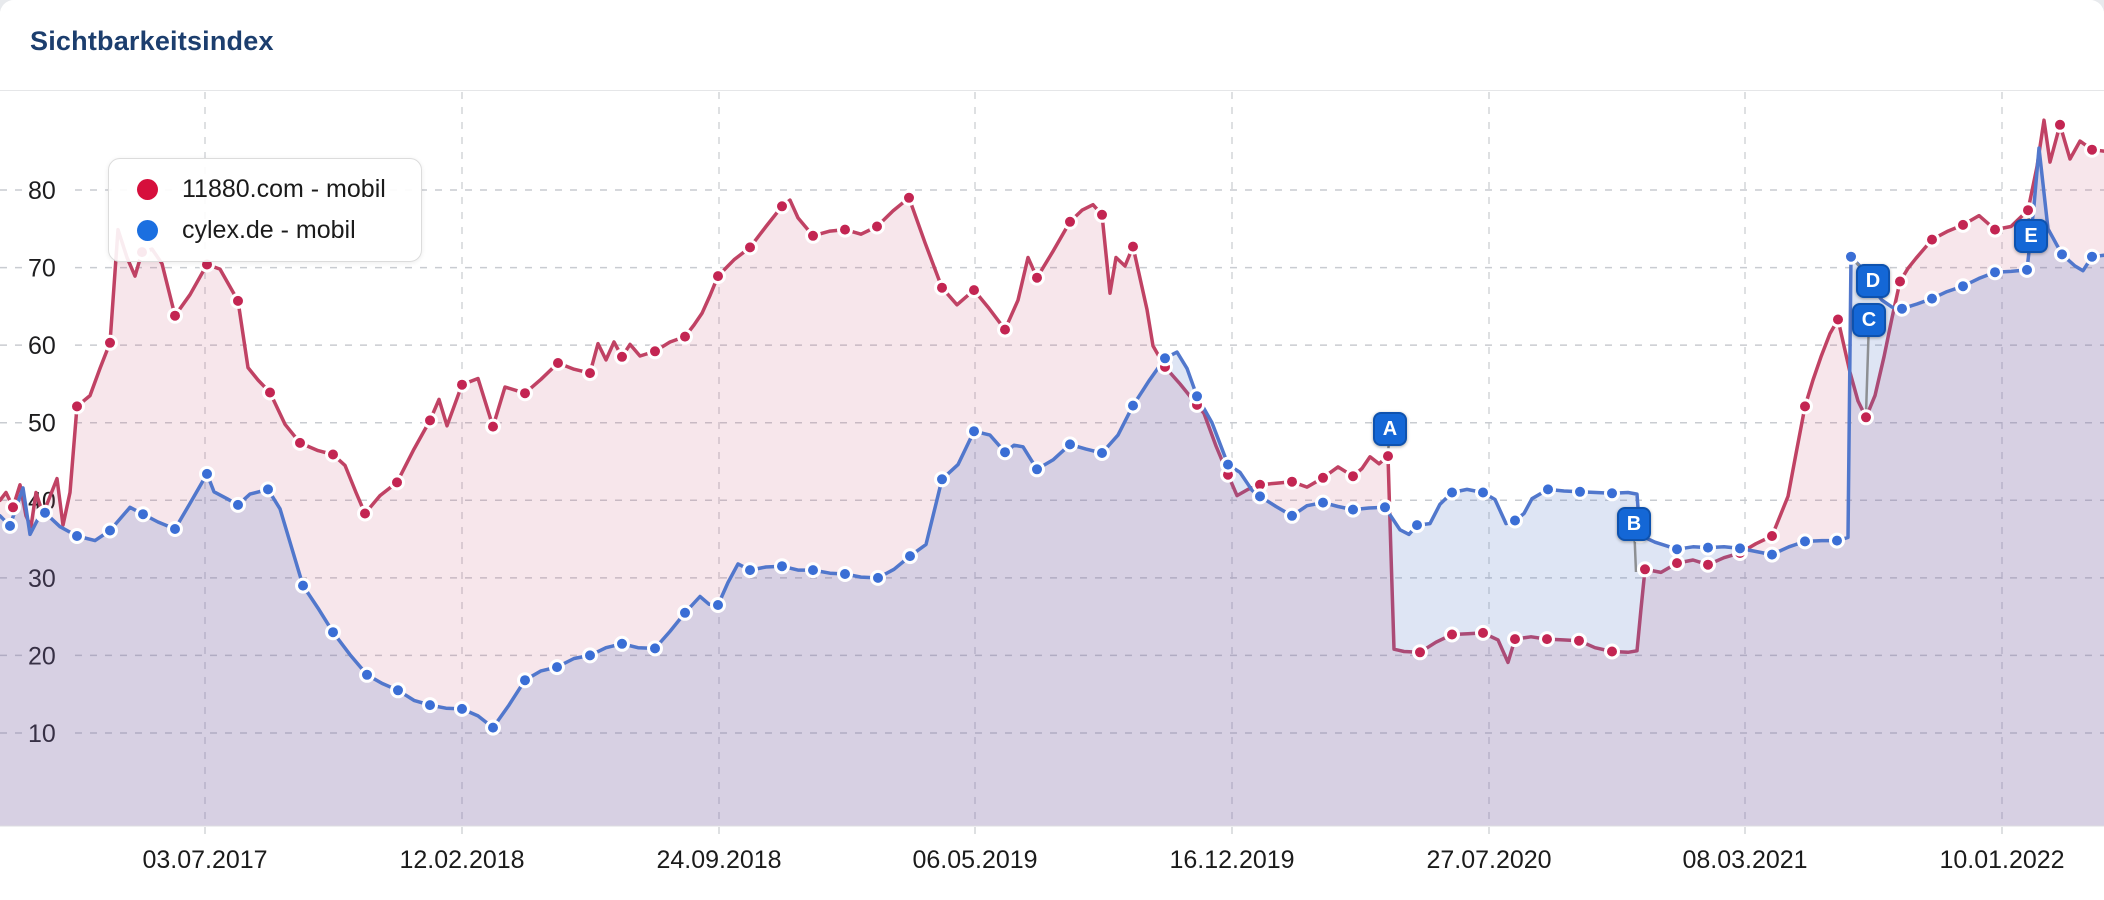 Image resolution: width=2104 pixels, height=900 pixels. What do you see at coordinates (1390, 429) in the screenshot?
I see `annotation-badge-a: A` at bounding box center [1390, 429].